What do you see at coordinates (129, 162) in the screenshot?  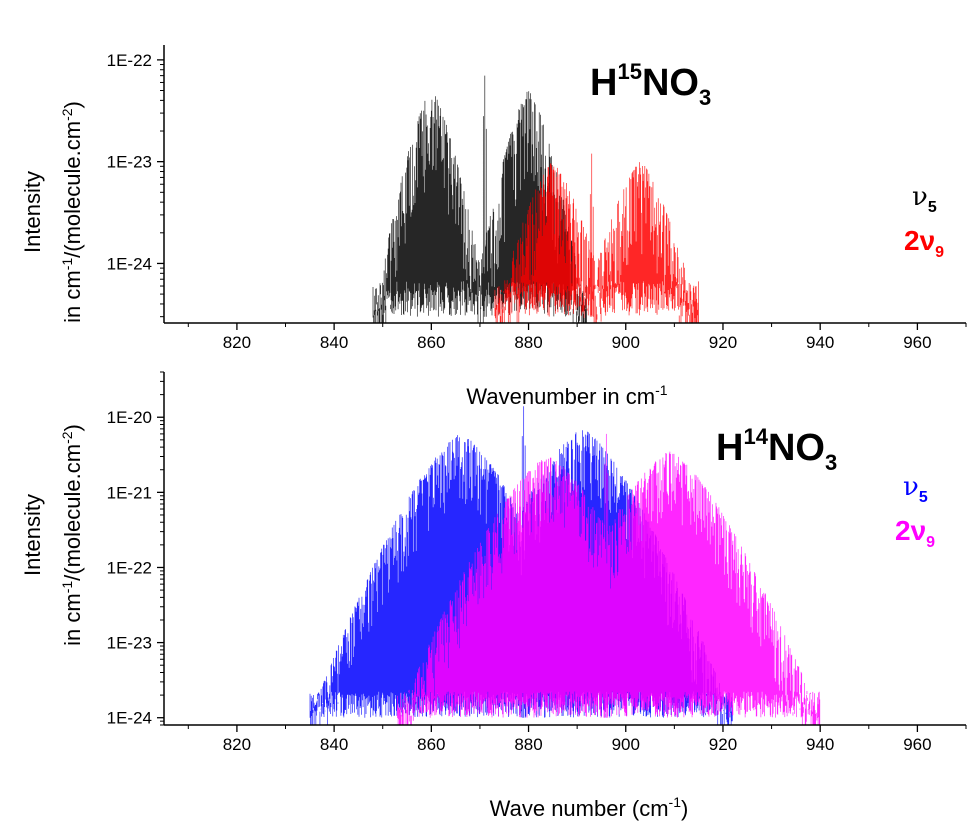 I see `top-y-tick-label: 1E-23` at bounding box center [129, 162].